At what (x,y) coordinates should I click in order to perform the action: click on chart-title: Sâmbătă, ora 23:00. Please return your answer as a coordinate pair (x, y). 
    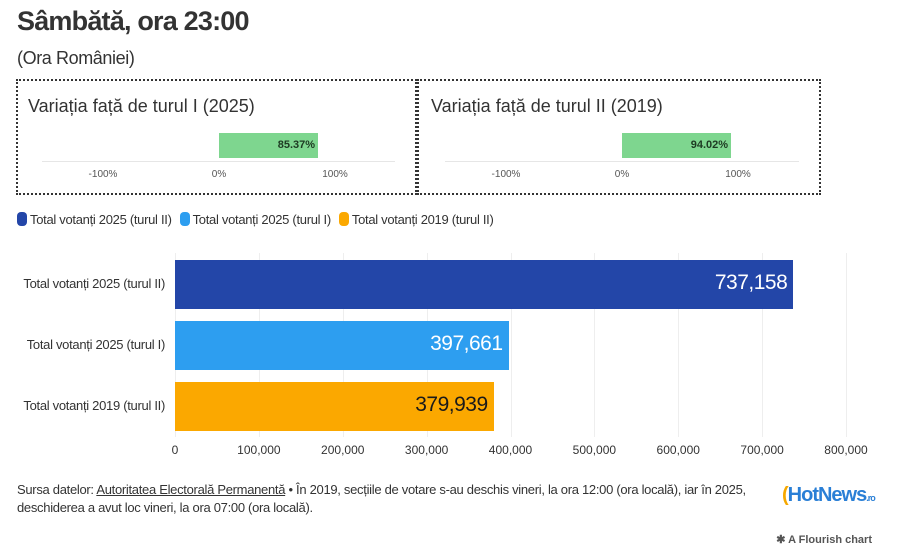
    Looking at the image, I should click on (133, 21).